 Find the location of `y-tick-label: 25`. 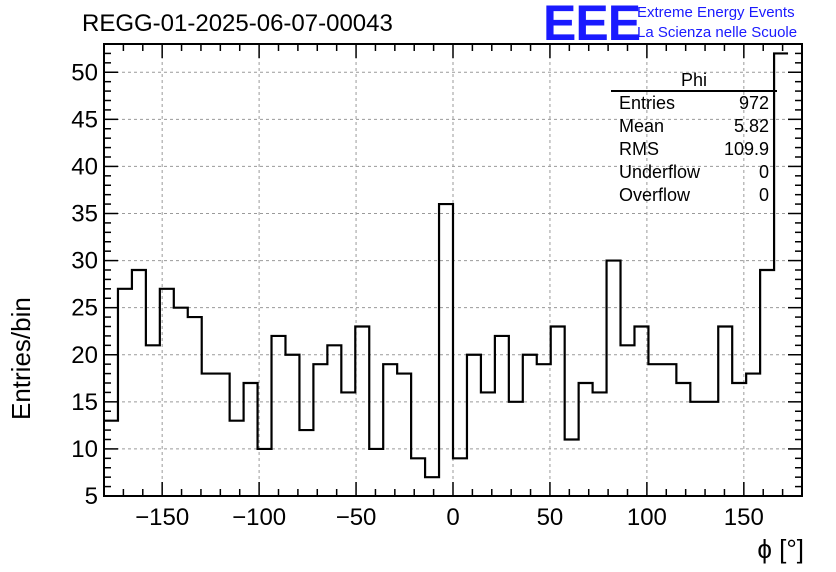

y-tick-label: 25 is located at coordinates (84, 308).